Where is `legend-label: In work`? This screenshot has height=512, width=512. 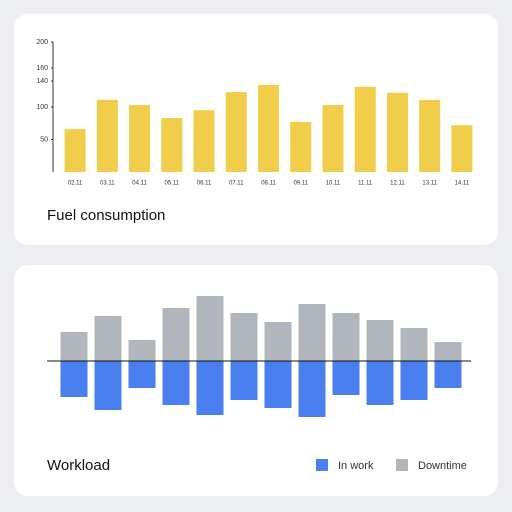 legend-label: In work is located at coordinates (356, 466).